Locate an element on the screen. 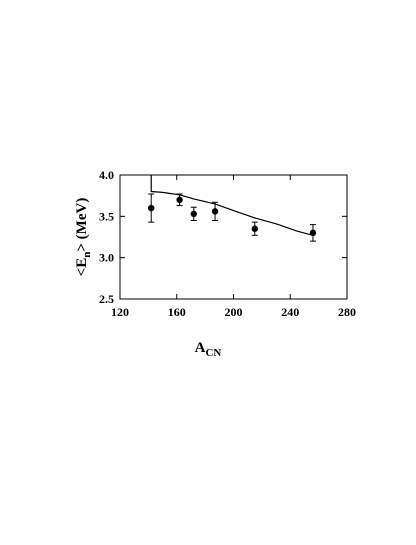 The height and width of the screenshot is (545, 416). y-axis-title: <En> (MeV) is located at coordinates (83, 237).